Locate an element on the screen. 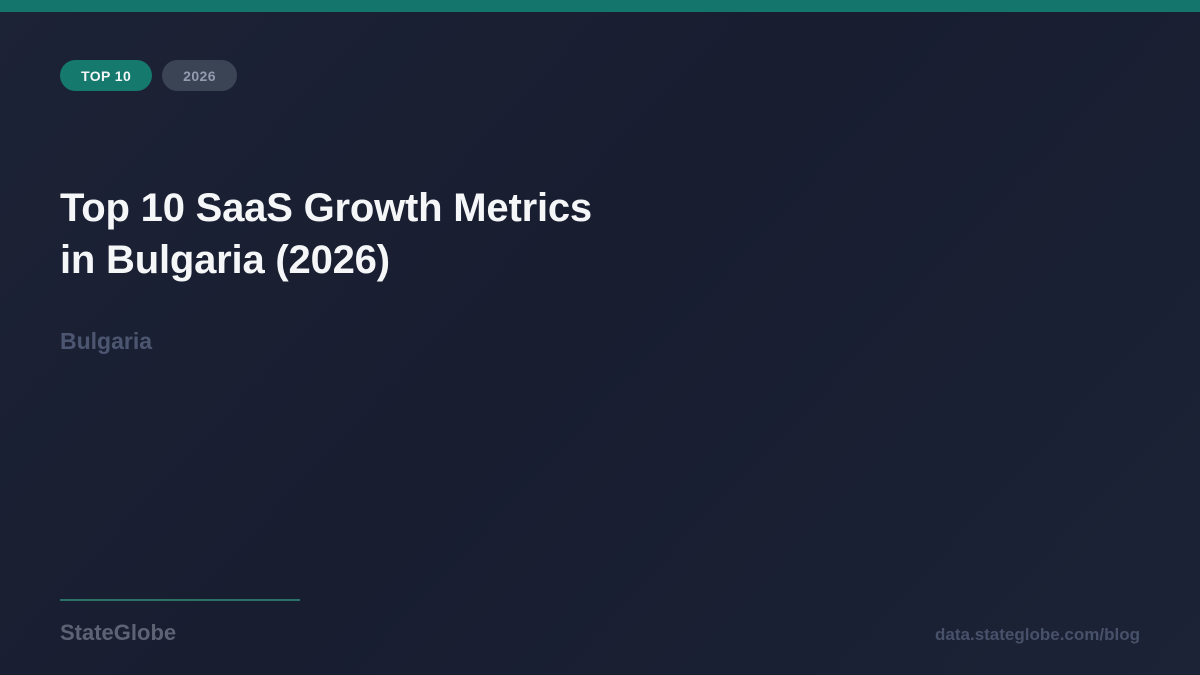 The height and width of the screenshot is (675, 1200). badge-row: TOP 10 2026 is located at coordinates (148, 75).